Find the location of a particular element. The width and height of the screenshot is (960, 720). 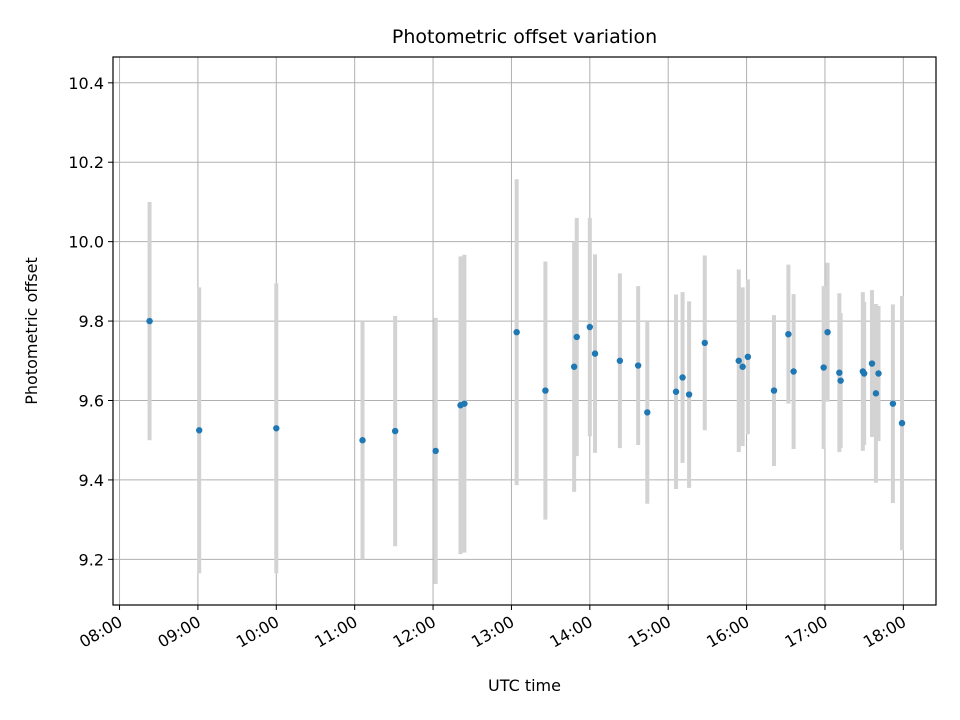

x-tick-label: 08:00 is located at coordinates (100, 632).